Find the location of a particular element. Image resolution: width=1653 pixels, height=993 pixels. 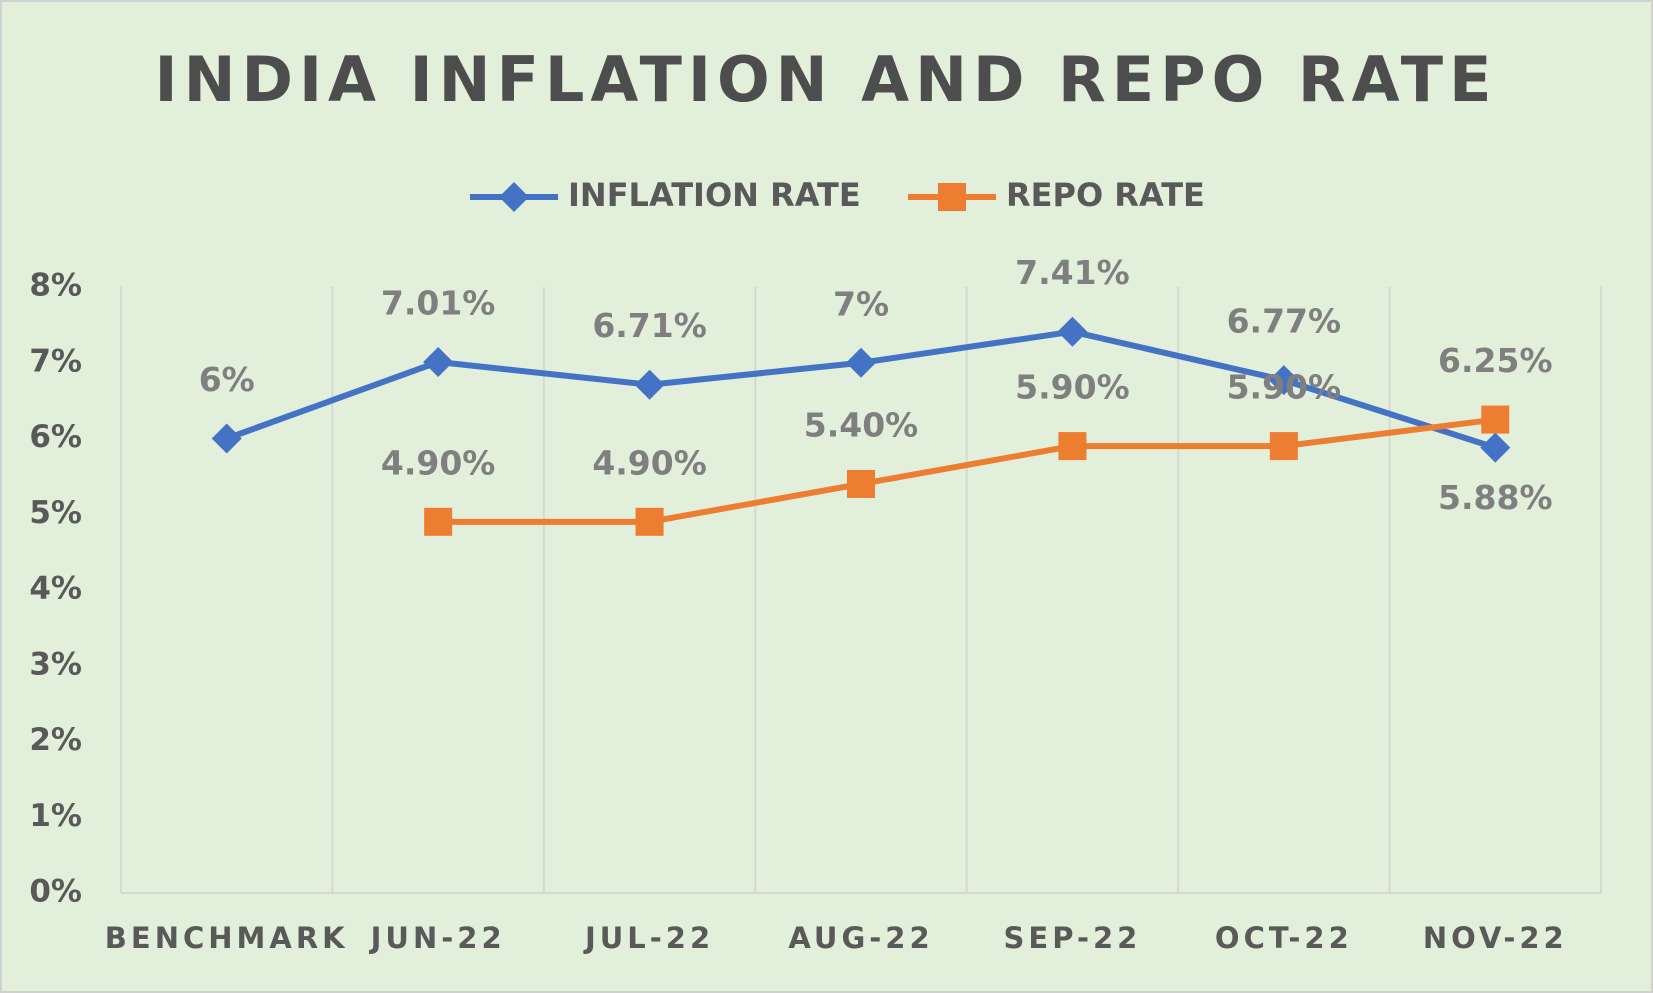

y-tick: 0% is located at coordinates (55, 892).